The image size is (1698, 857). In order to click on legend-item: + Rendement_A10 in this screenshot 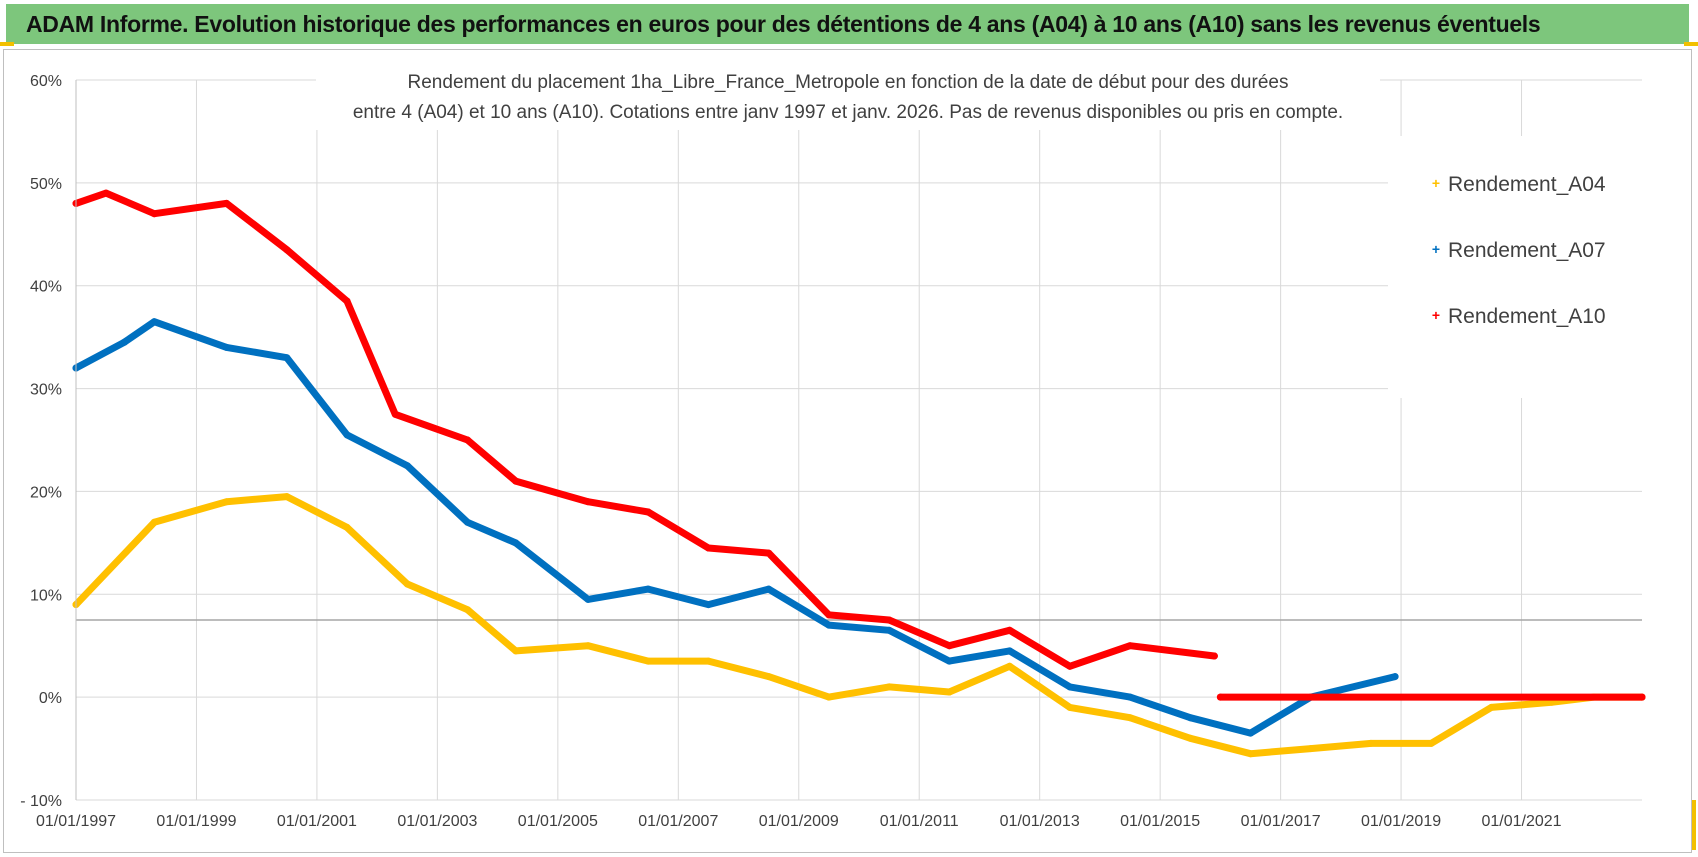, I will do `click(1519, 316)`.